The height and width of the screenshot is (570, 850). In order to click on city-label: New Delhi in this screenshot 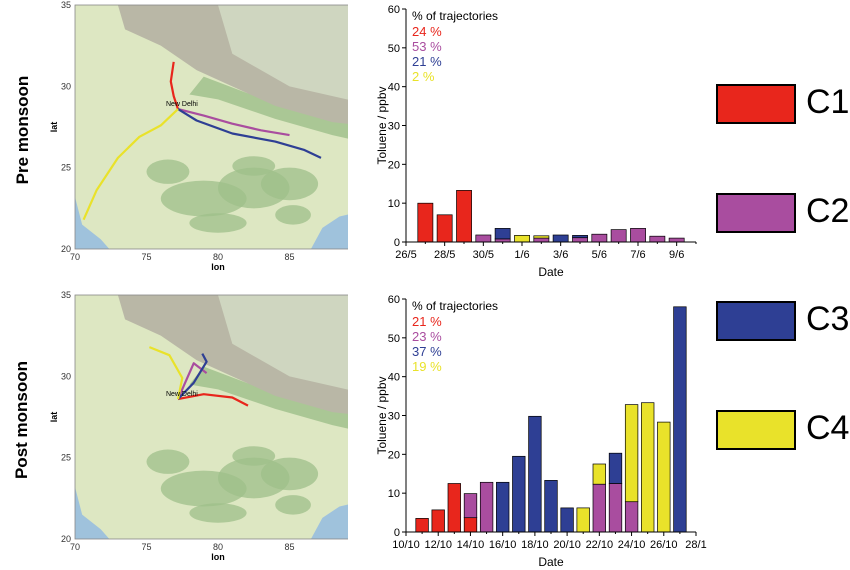, I will do `click(182, 394)`.